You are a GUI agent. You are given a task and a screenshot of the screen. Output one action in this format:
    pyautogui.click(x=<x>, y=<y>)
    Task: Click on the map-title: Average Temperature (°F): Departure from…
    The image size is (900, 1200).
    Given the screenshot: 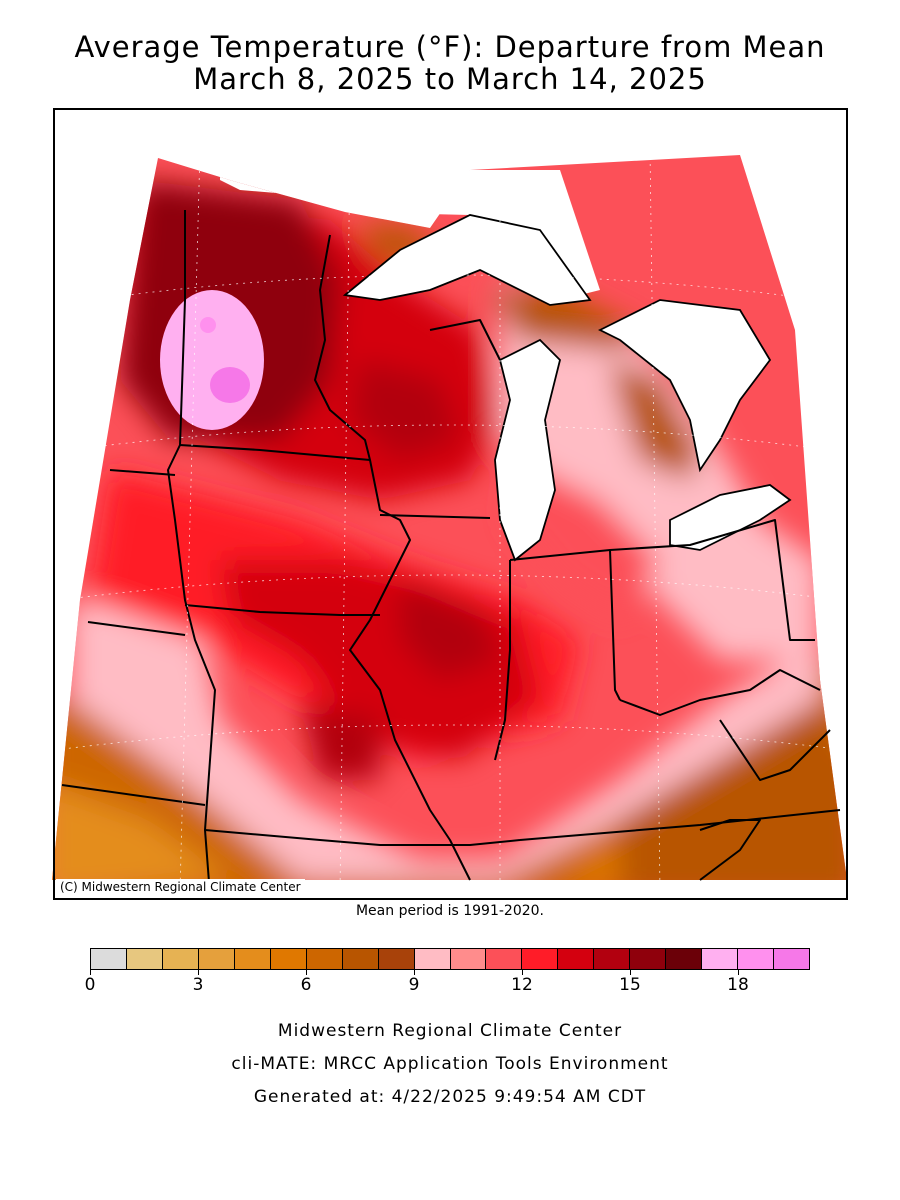 What is the action you would take?
    pyautogui.click(x=450, y=47)
    